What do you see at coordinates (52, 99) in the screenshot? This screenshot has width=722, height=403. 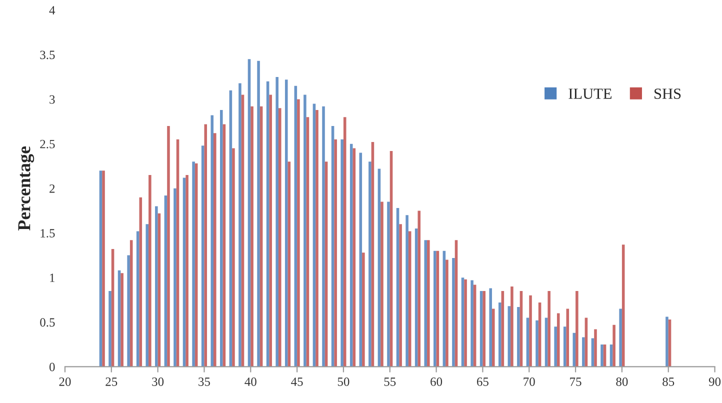 I see `y-tick-label: 3` at bounding box center [52, 99].